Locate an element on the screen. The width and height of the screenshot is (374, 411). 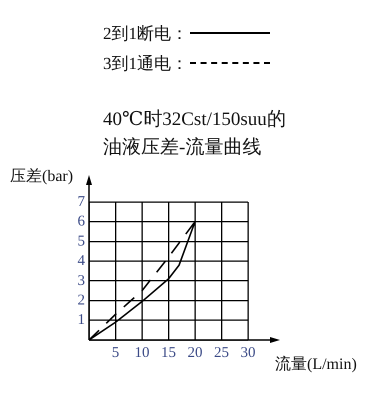
y-tick-label: 5 is located at coordinates (81, 241).